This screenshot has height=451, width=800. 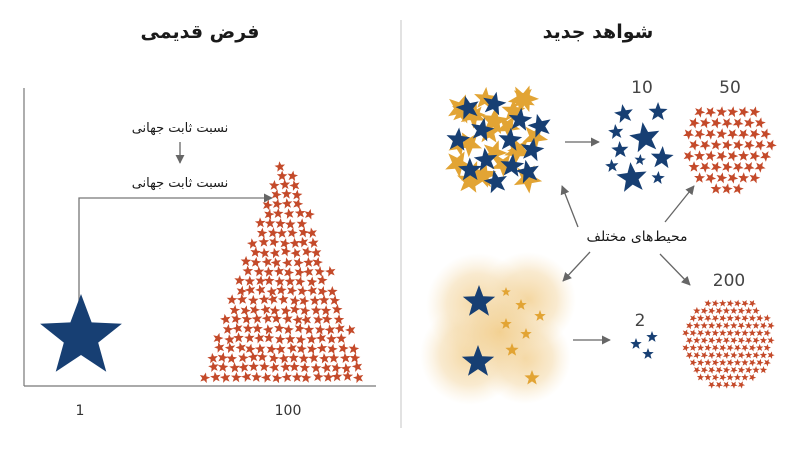 What do you see at coordinates (175, 250) in the screenshot?
I see `ratio-arrow` at bounding box center [175, 250].